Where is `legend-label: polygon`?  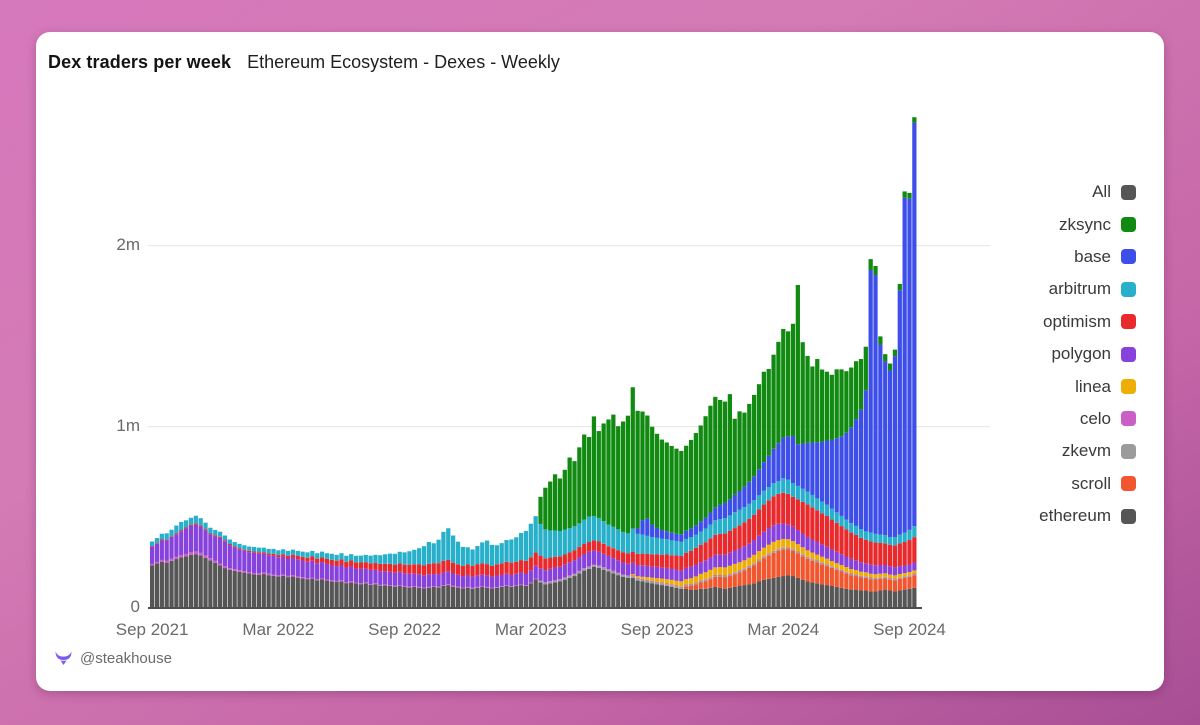
legend-label: polygon is located at coordinates (1081, 354).